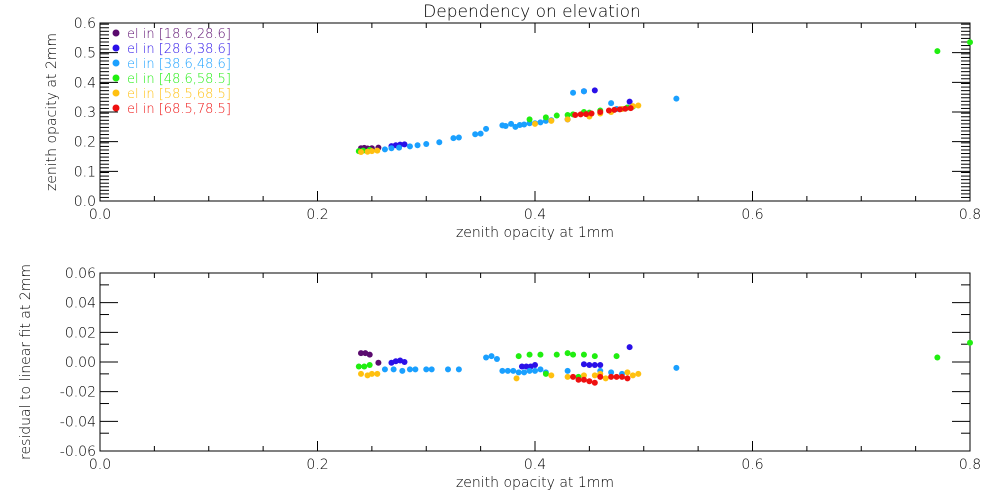  What do you see at coordinates (78, 393) in the screenshot?
I see `y-tick-label: -0.02` at bounding box center [78, 393].